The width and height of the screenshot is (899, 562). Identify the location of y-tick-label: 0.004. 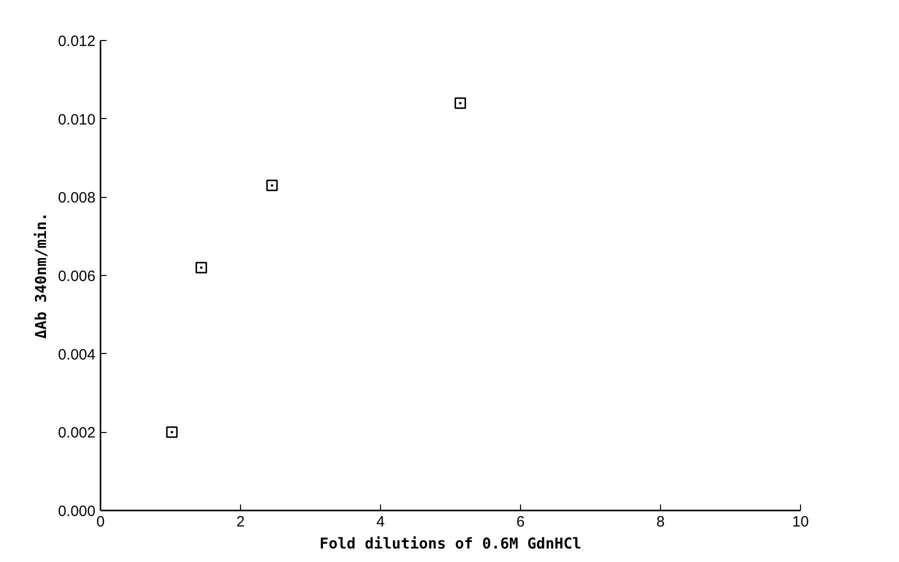
(77, 355).